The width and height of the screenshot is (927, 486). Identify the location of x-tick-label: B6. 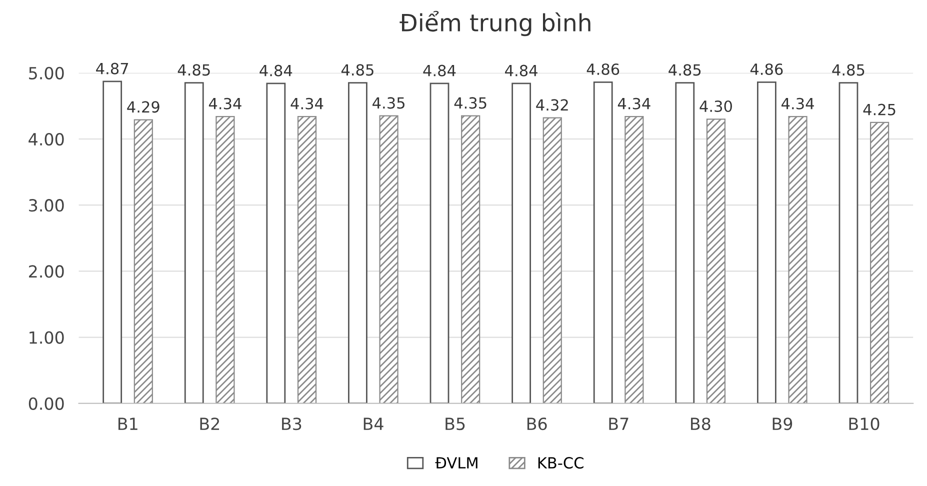
(537, 424).